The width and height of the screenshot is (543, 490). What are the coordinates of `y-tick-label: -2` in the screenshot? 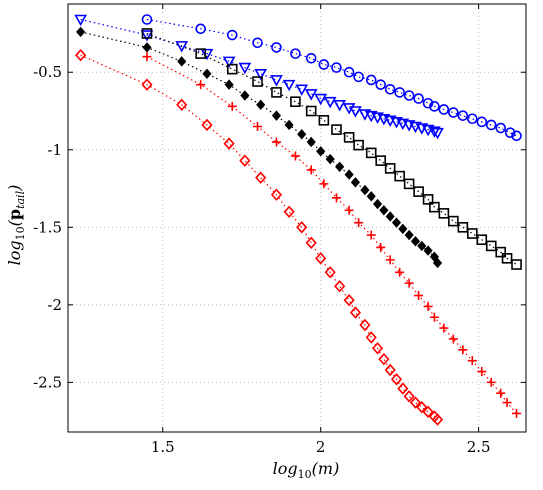 It's located at (54, 305).